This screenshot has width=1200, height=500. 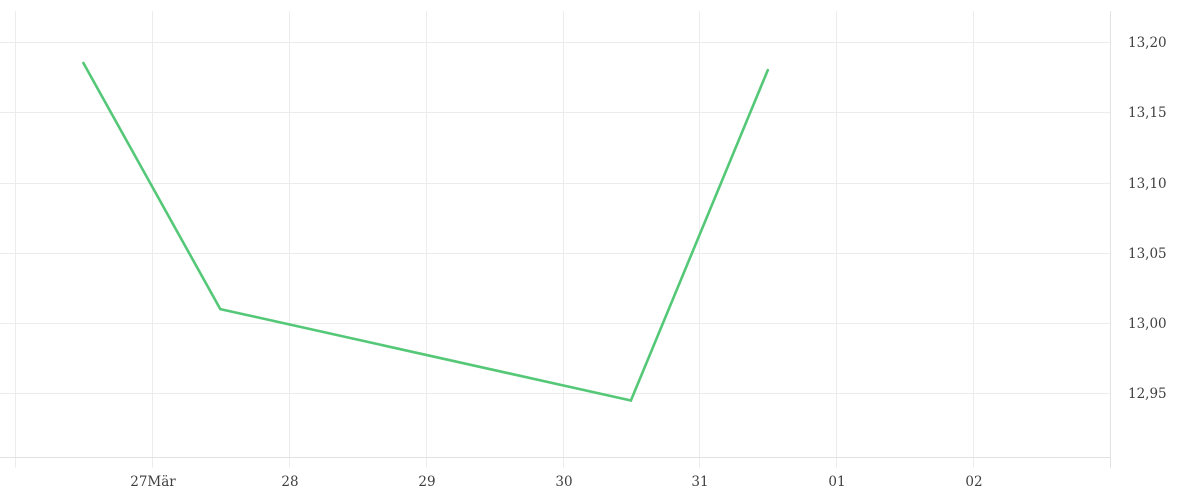 I want to click on x-axis-tick-label: 02, so click(x=973, y=482).